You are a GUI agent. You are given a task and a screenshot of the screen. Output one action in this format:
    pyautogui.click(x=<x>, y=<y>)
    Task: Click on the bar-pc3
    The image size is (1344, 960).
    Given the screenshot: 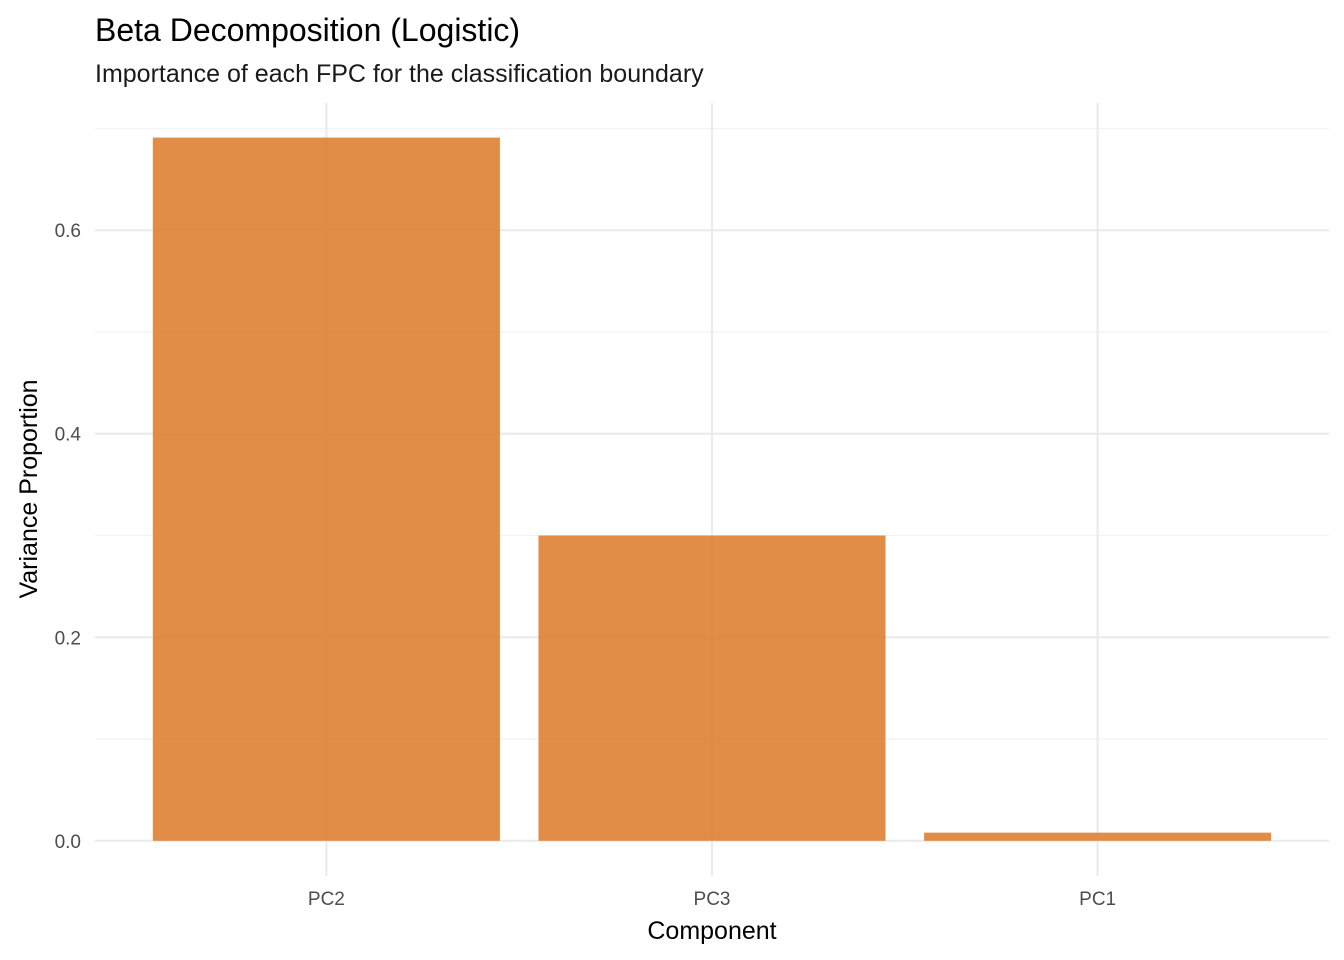 What is the action you would take?
    pyautogui.click(x=712, y=688)
    